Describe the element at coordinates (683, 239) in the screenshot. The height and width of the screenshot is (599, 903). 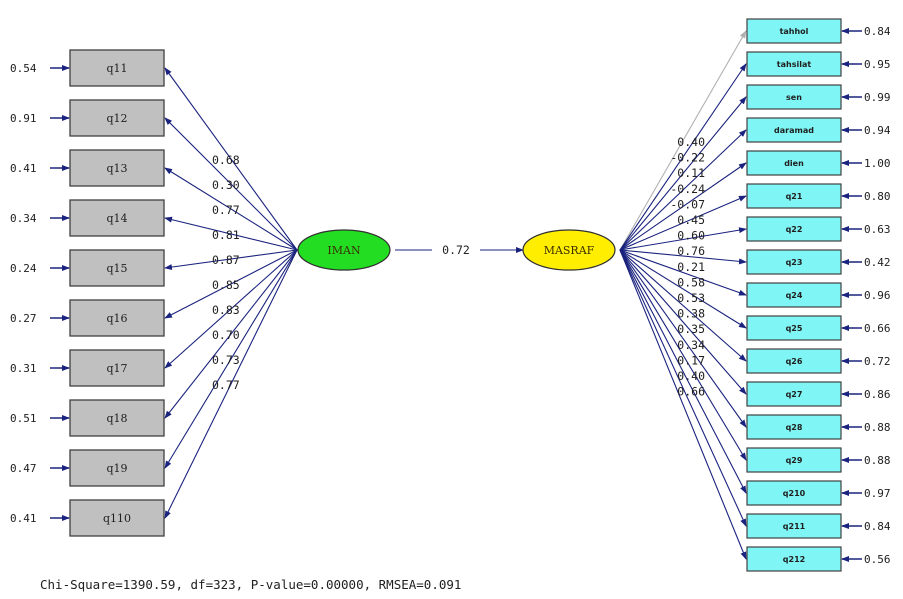
I see `loading-path-q22` at that location.